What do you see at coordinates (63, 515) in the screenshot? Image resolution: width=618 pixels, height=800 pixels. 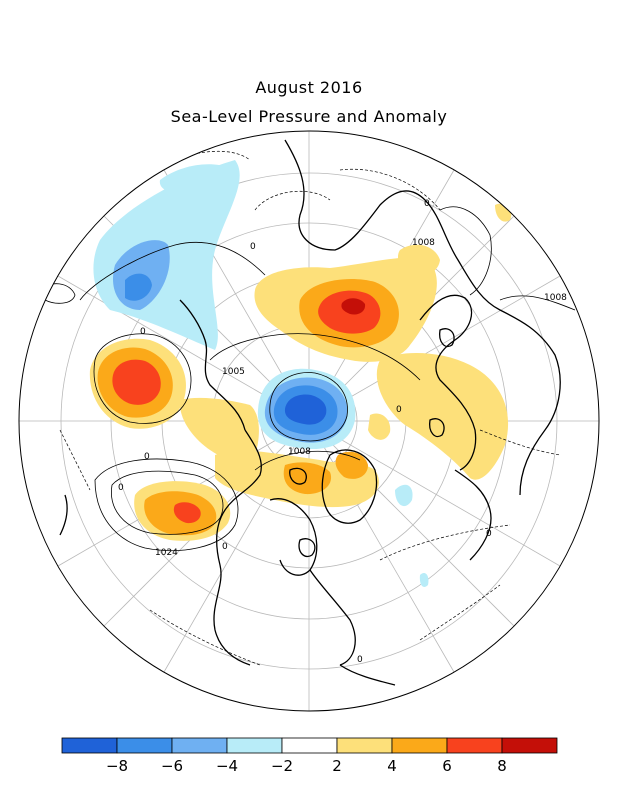 I see `coast-japan` at bounding box center [63, 515].